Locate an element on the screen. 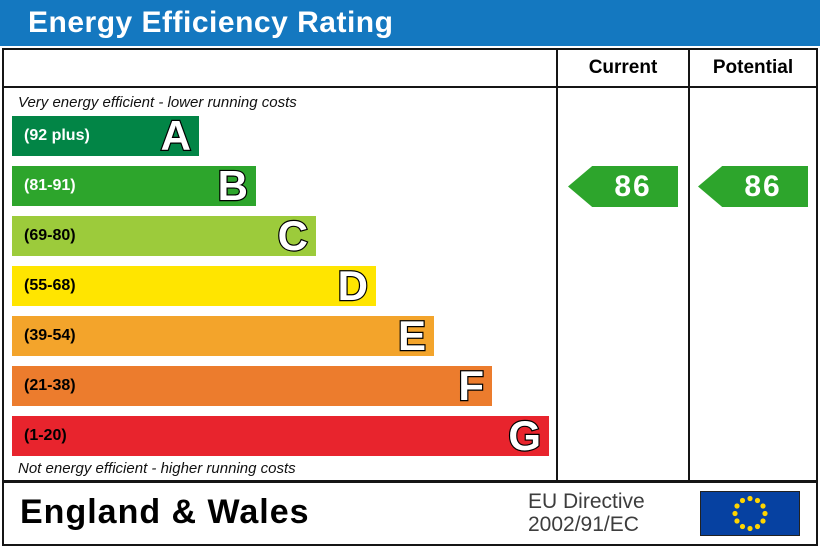 The image size is (820, 547). potential-rating-cell: 86 is located at coordinates (753, 284).